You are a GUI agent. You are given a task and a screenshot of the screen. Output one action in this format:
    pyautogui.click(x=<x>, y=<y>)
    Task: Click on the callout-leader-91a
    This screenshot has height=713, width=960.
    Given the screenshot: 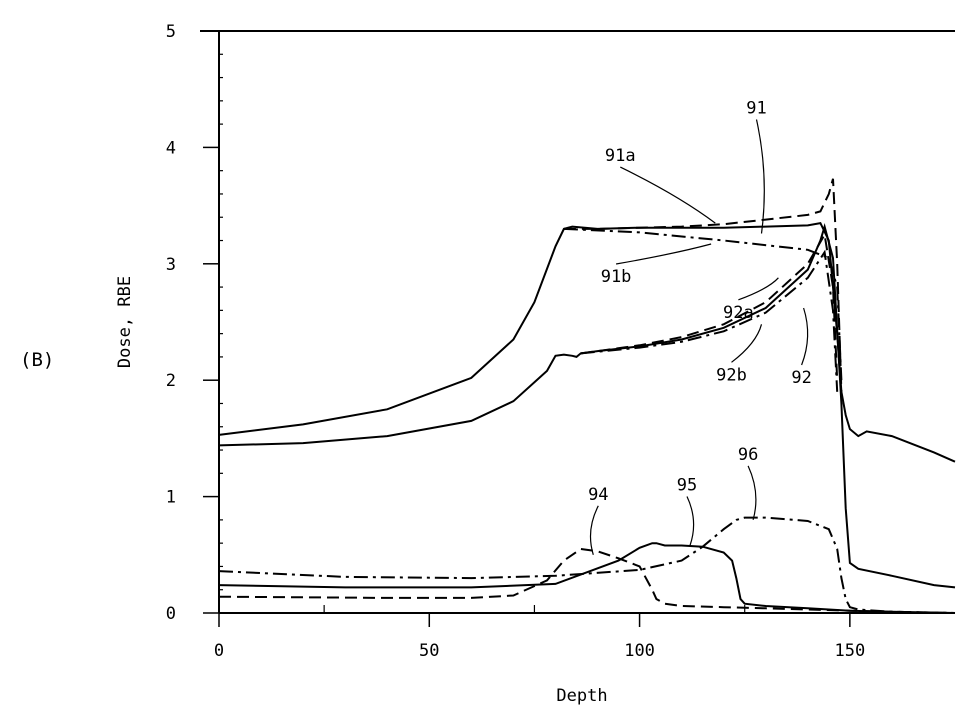 What is the action you would take?
    pyautogui.click(x=668, y=195)
    